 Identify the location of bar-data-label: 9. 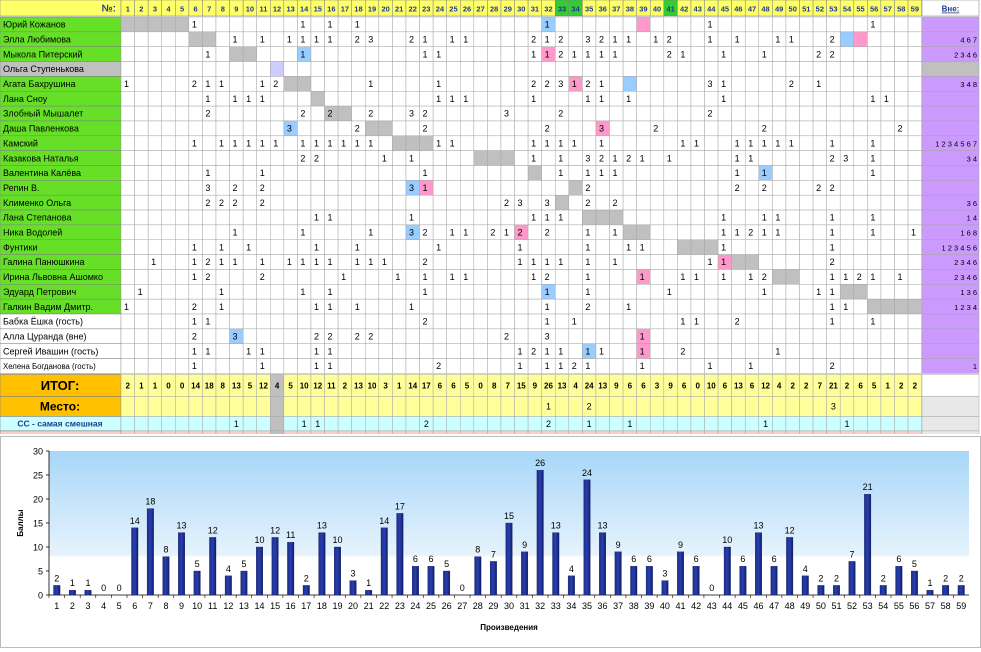
(524, 545).